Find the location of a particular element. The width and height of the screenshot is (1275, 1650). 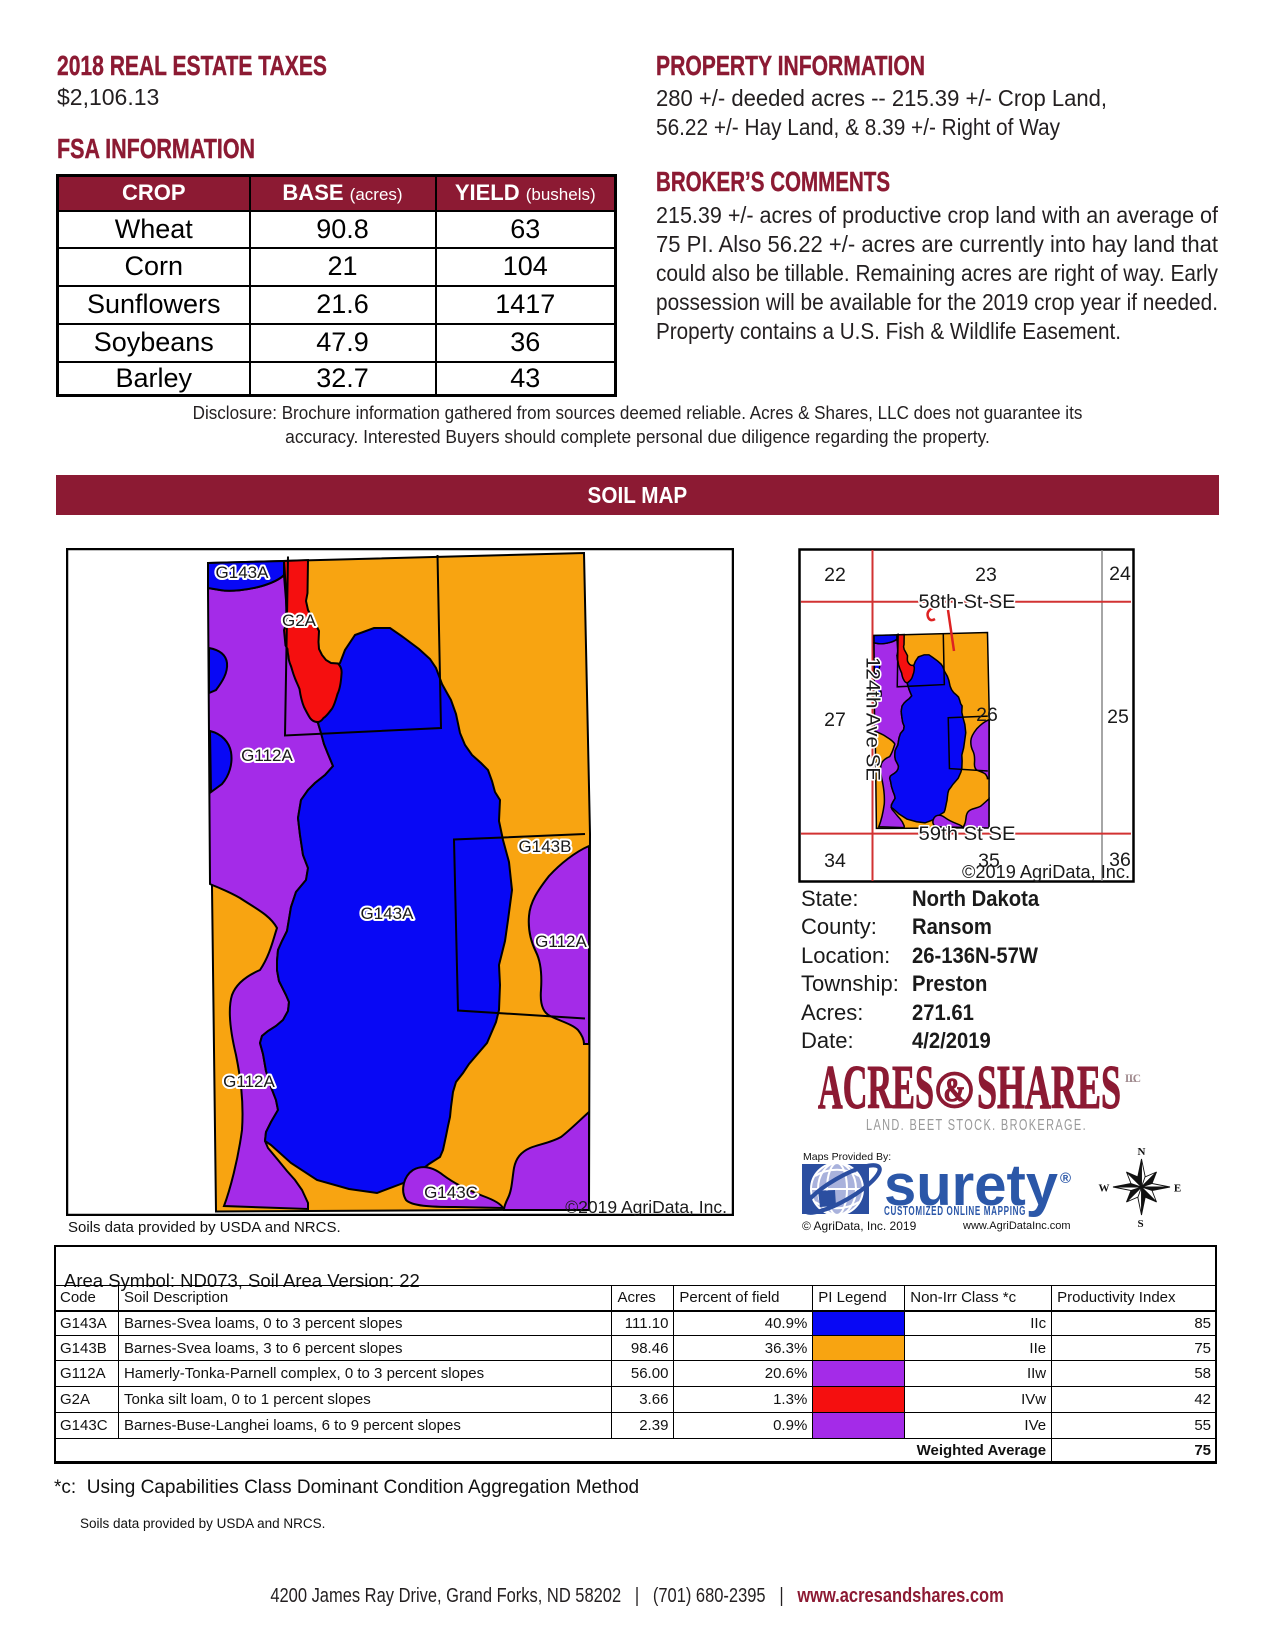

svg-text: 25 is located at coordinates (1118, 717).